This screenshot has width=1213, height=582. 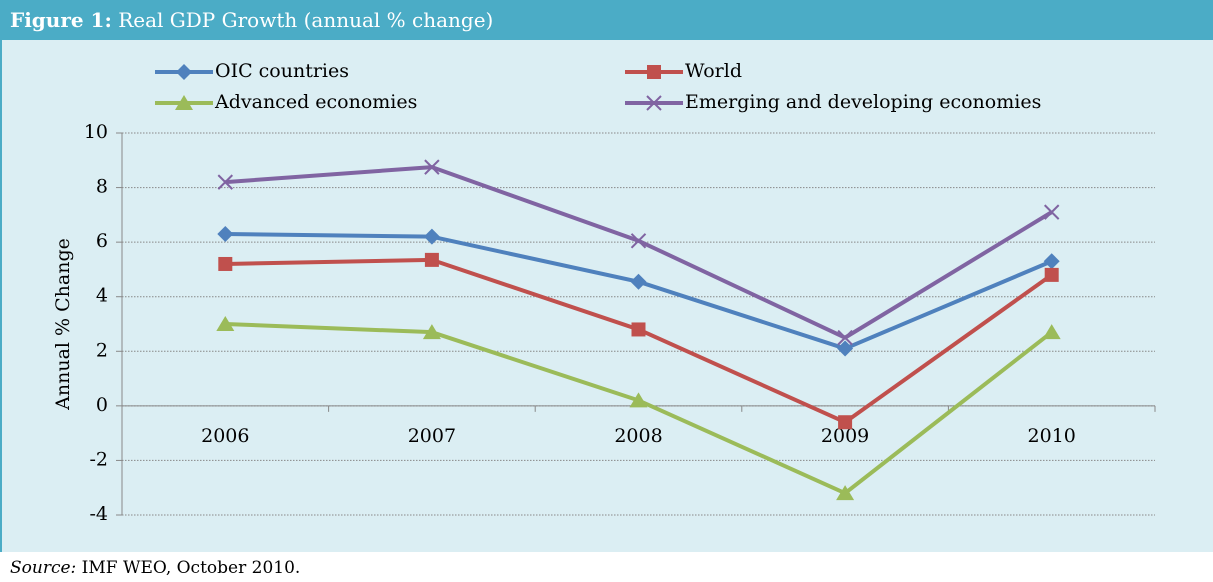 What do you see at coordinates (102, 296) in the screenshot?
I see `y-tick-label: 4` at bounding box center [102, 296].